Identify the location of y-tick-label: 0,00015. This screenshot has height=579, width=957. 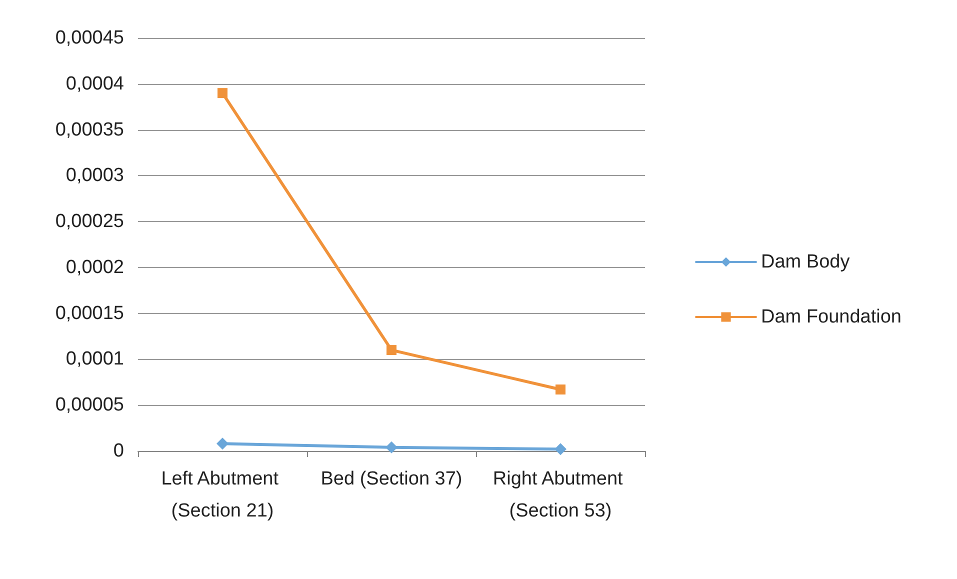
(89, 313).